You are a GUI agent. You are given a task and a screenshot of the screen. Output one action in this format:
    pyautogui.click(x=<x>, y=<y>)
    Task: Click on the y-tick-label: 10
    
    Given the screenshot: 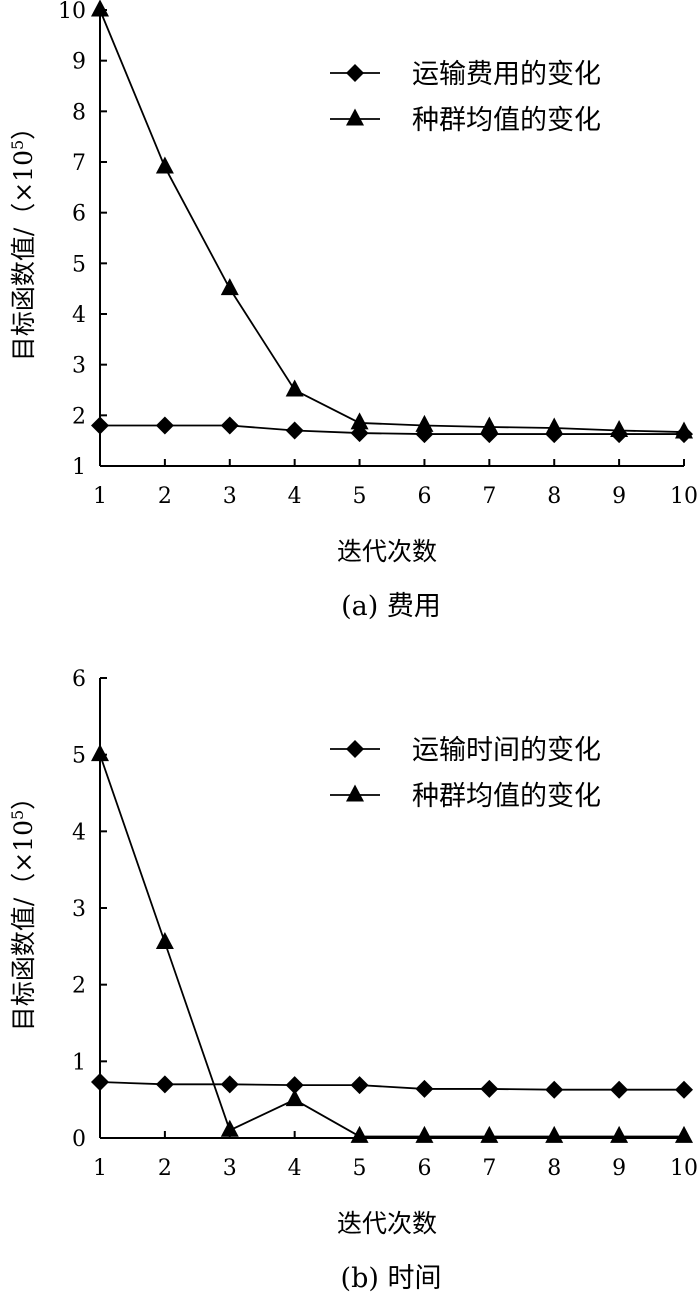 What is the action you would take?
    pyautogui.click(x=72, y=12)
    